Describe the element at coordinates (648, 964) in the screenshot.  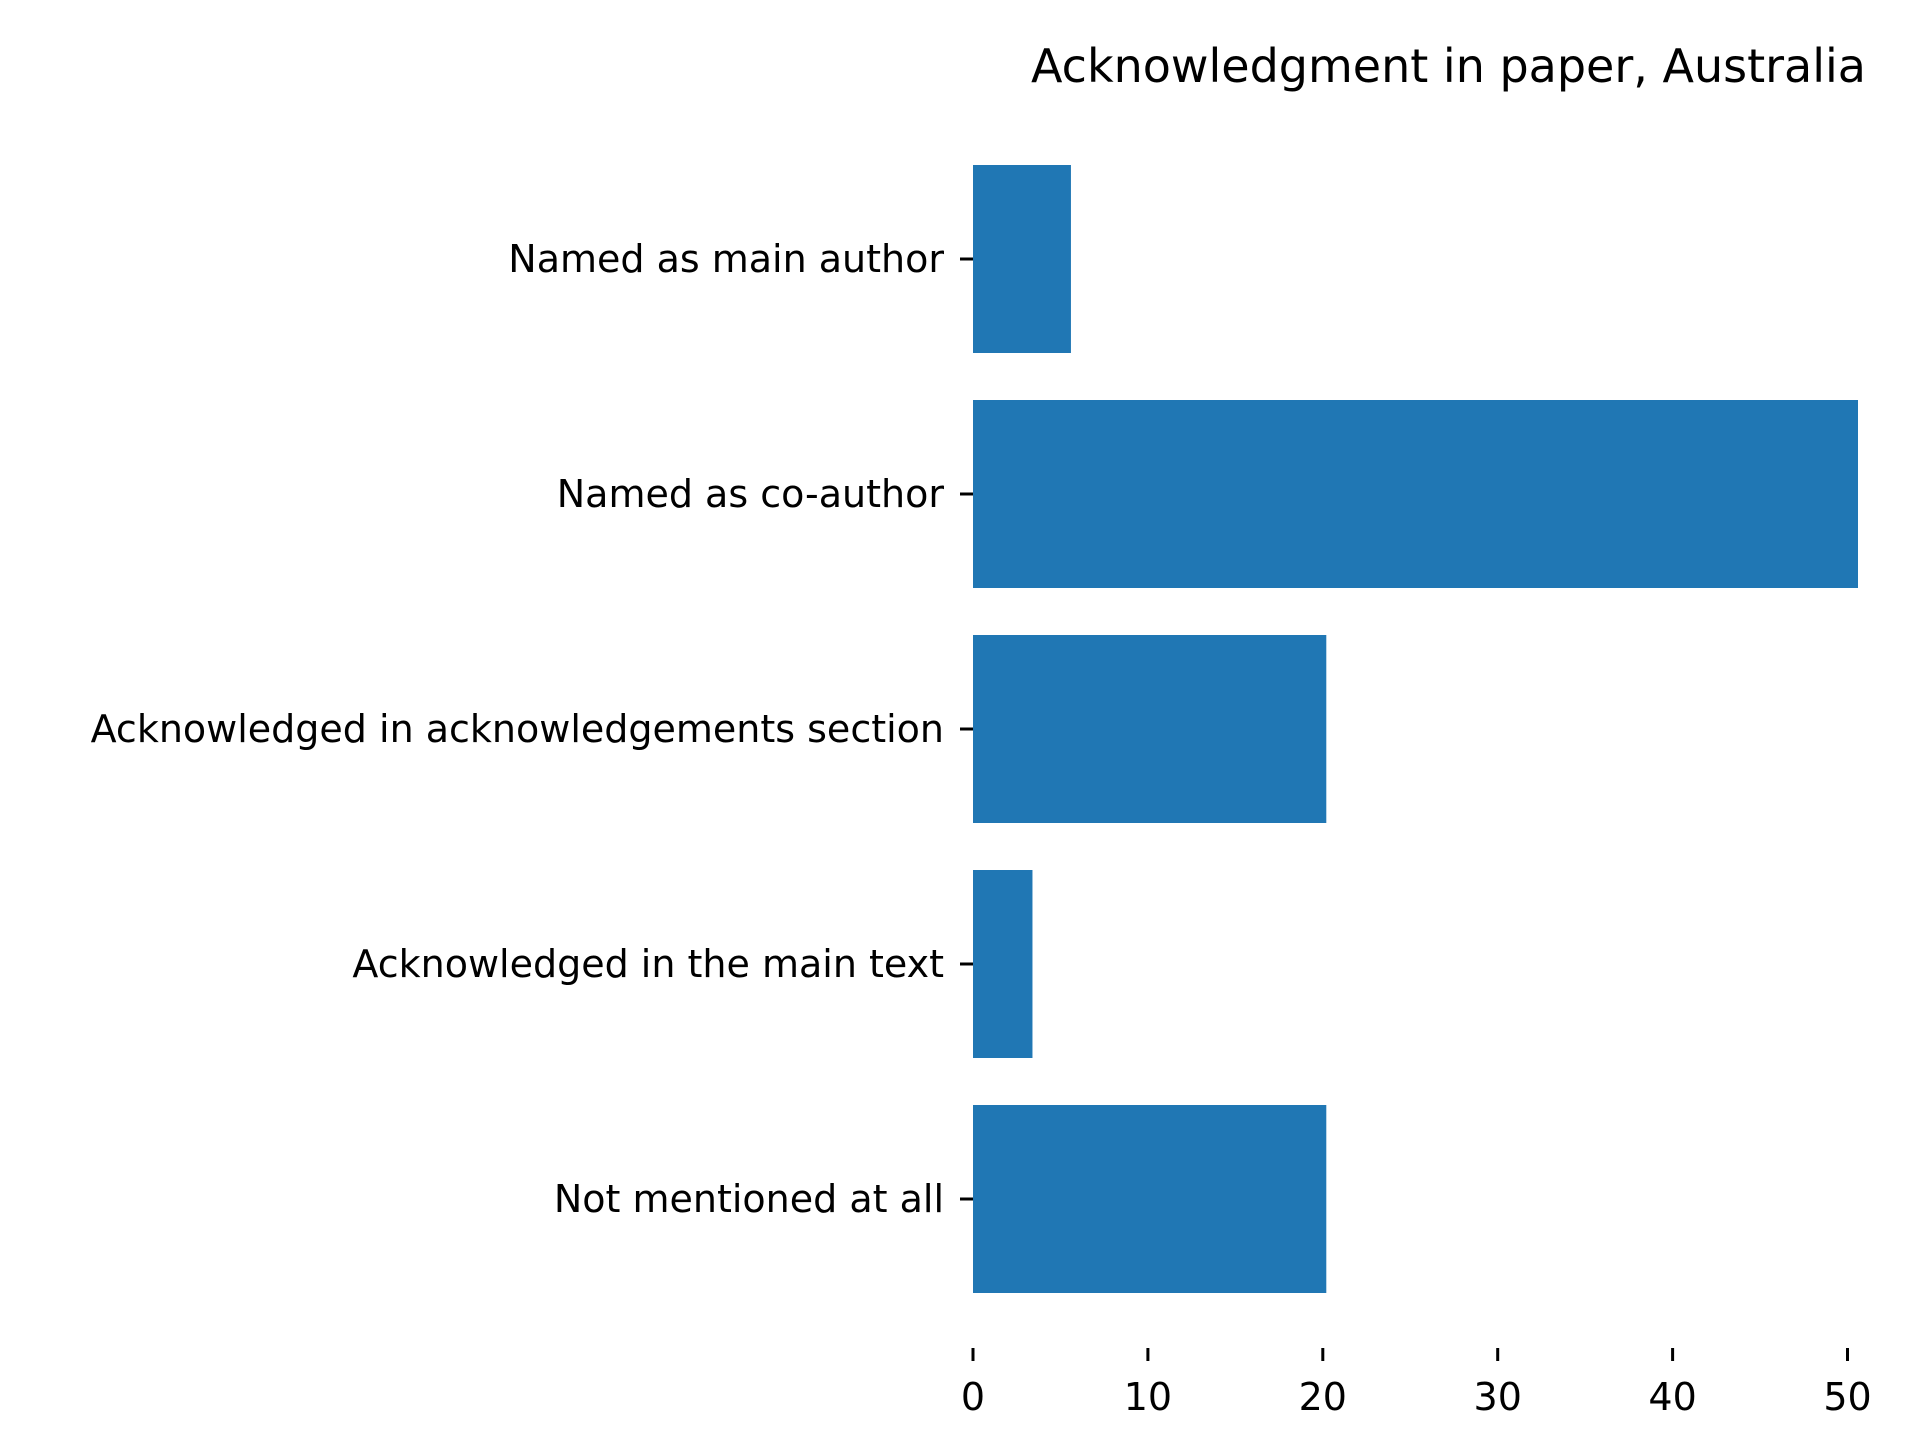
I see `y-tick-label: Acknowledged in the main text` at that location.